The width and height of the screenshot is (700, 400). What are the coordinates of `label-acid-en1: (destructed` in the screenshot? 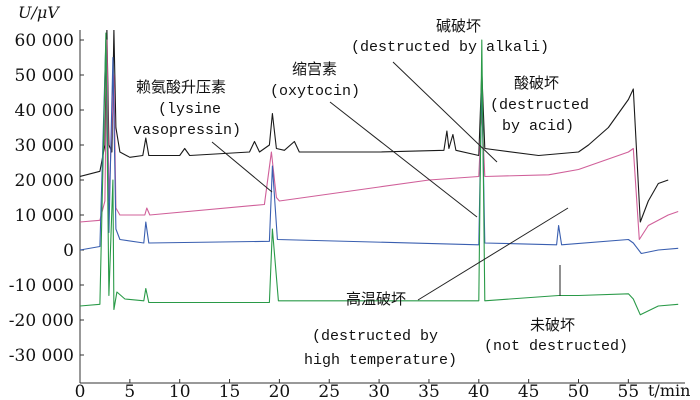 It's located at (539, 105).